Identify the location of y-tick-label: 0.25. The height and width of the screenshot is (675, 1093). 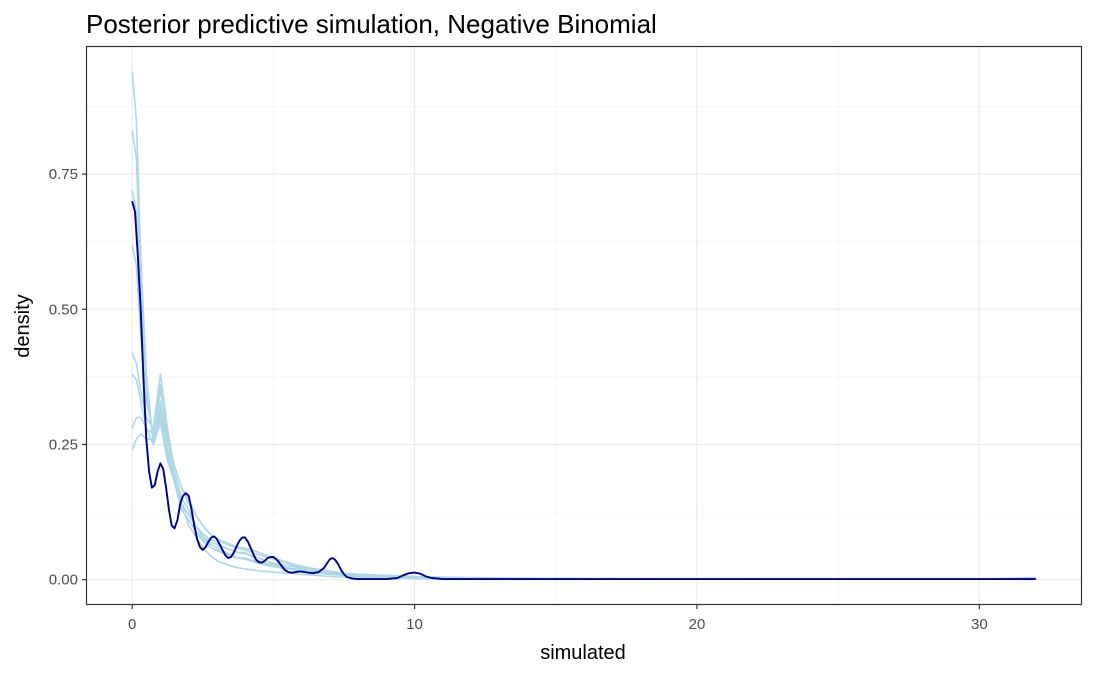
(63, 444).